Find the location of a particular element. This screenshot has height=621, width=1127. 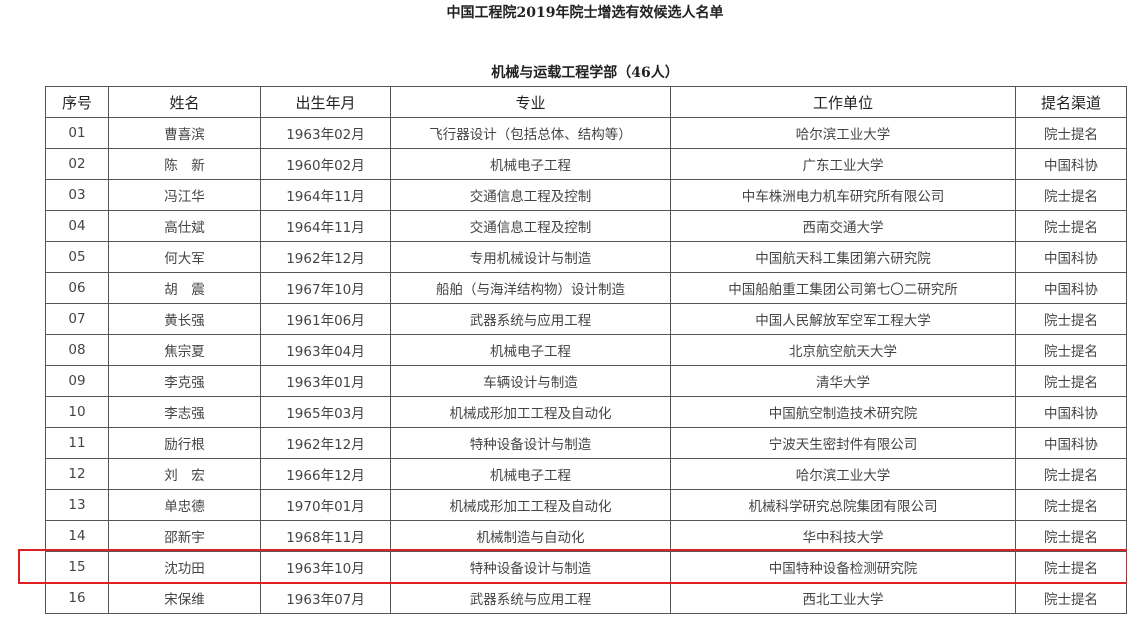

table-cell: 1970年01月 is located at coordinates (325, 505).